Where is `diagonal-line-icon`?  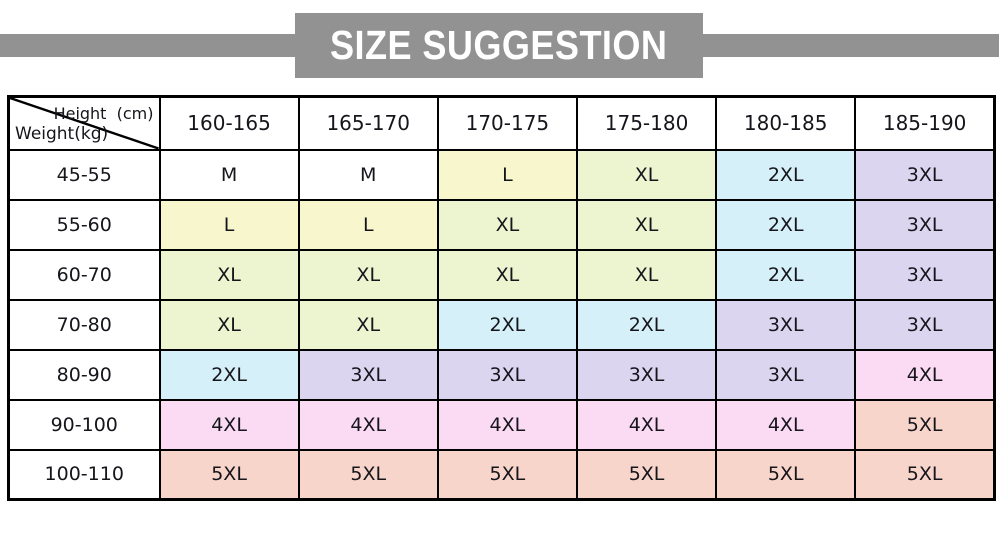 diagonal-line-icon is located at coordinates (84, 123).